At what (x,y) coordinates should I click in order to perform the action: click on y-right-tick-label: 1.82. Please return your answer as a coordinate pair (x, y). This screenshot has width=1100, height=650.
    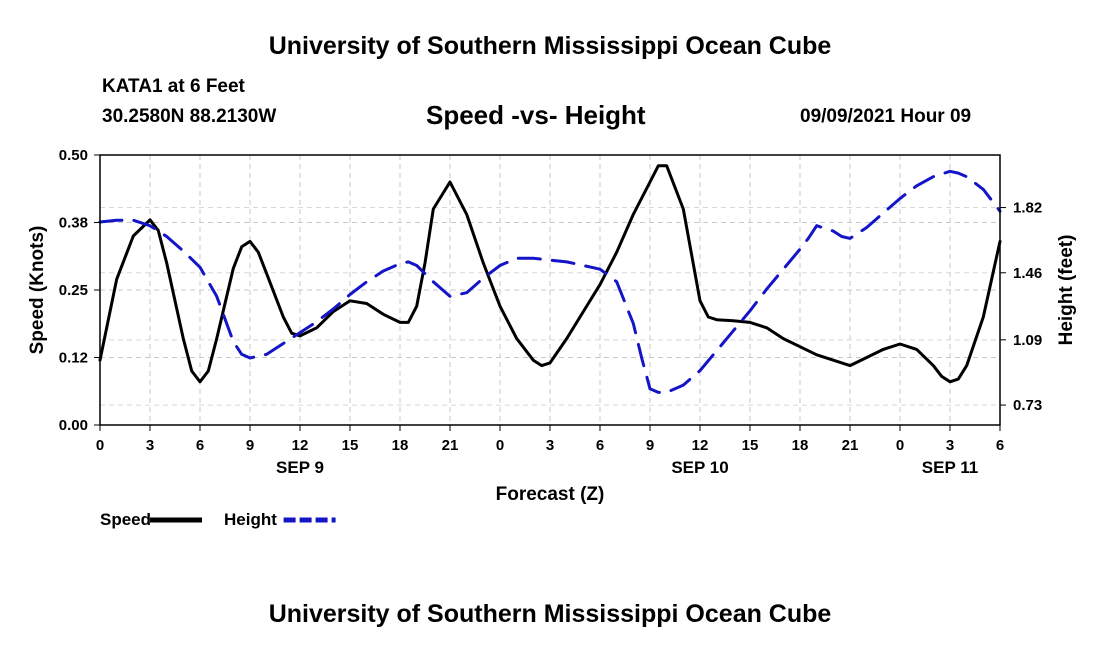
    Looking at the image, I should click on (1027, 208).